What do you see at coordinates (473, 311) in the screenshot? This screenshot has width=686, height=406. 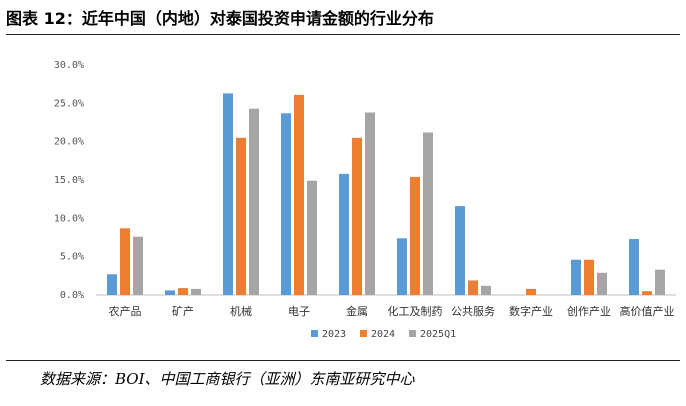 I see `category-label: 公共服务` at bounding box center [473, 311].